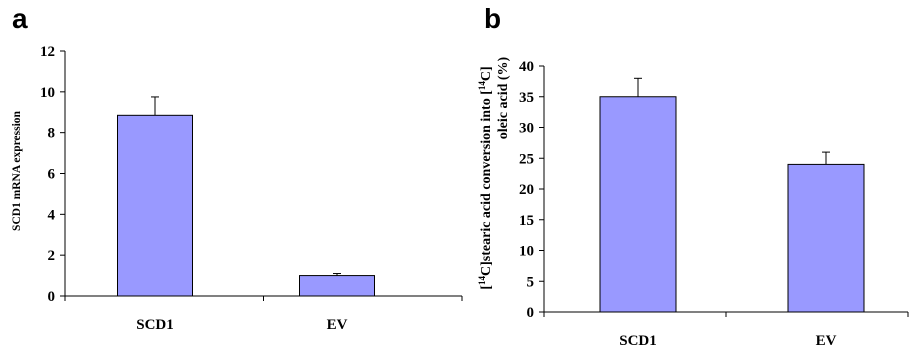  What do you see at coordinates (52, 134) in the screenshot?
I see `y-tick-label: 8` at bounding box center [52, 134].